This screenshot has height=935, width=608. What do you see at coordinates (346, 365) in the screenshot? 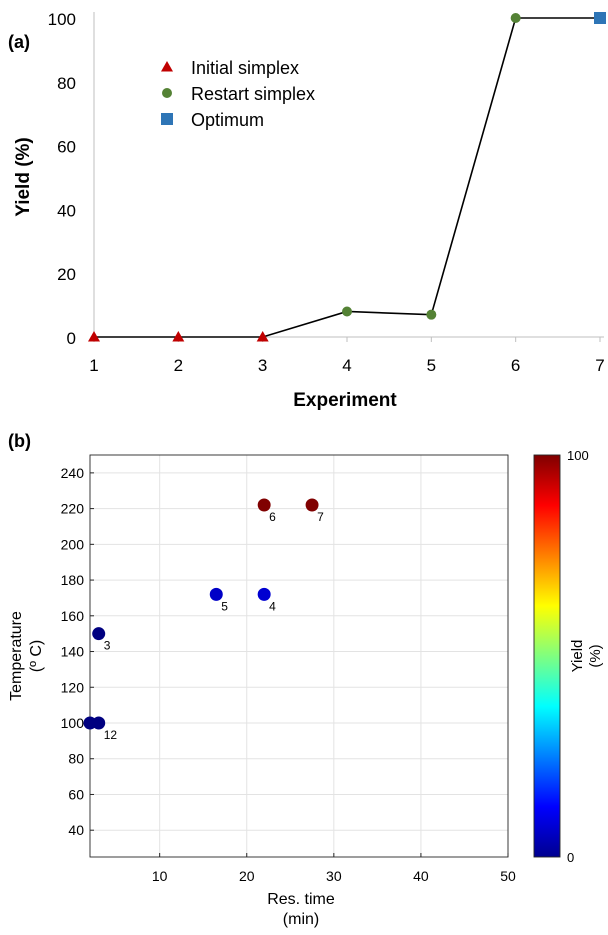
I see `panel-a-x-tick-label: 4` at bounding box center [346, 365].